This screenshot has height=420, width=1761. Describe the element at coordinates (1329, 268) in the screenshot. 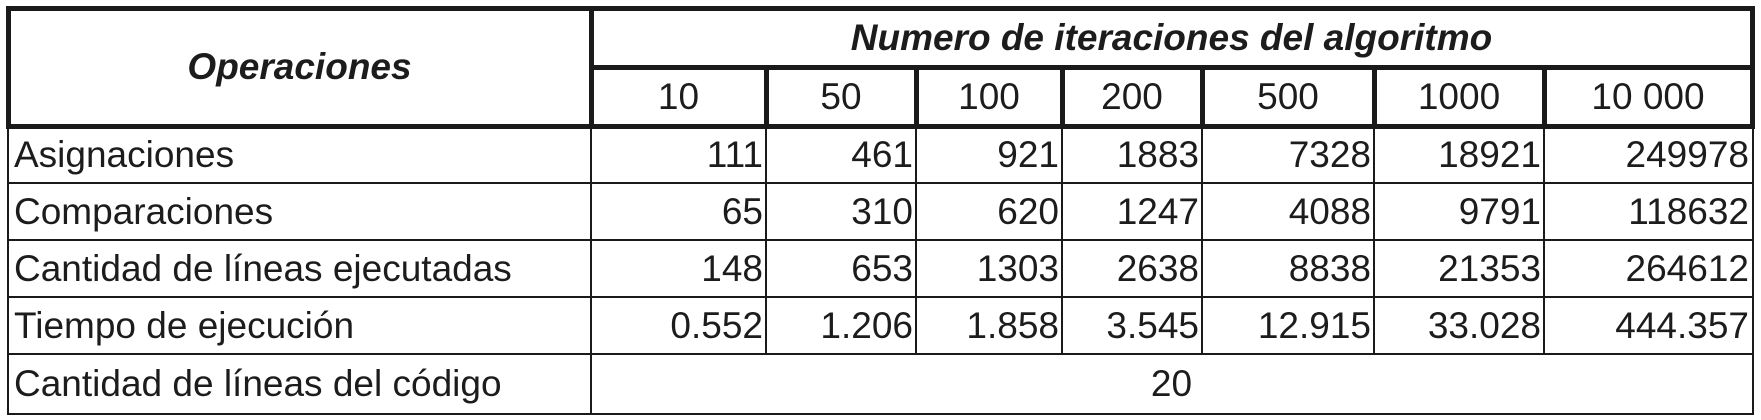

I see `table-cell: 8838` at that location.